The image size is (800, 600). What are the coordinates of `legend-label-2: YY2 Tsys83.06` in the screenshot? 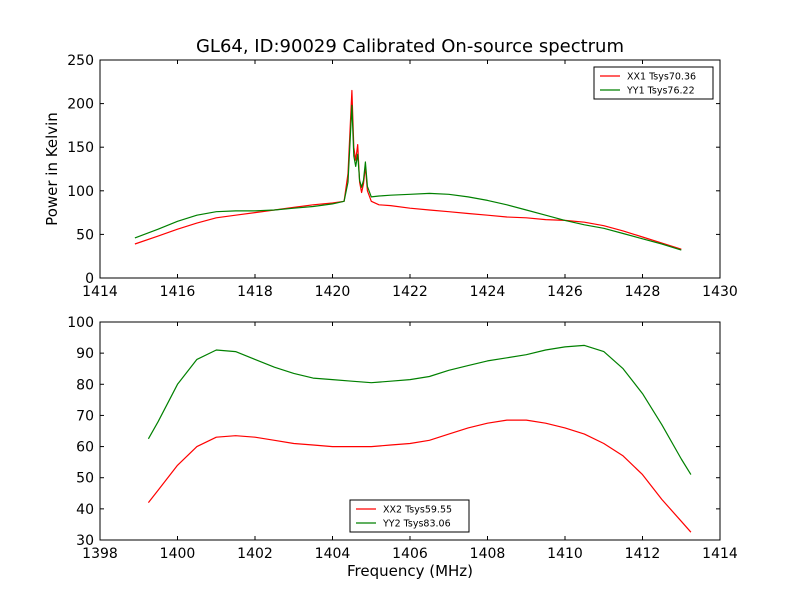 It's located at (416, 524).